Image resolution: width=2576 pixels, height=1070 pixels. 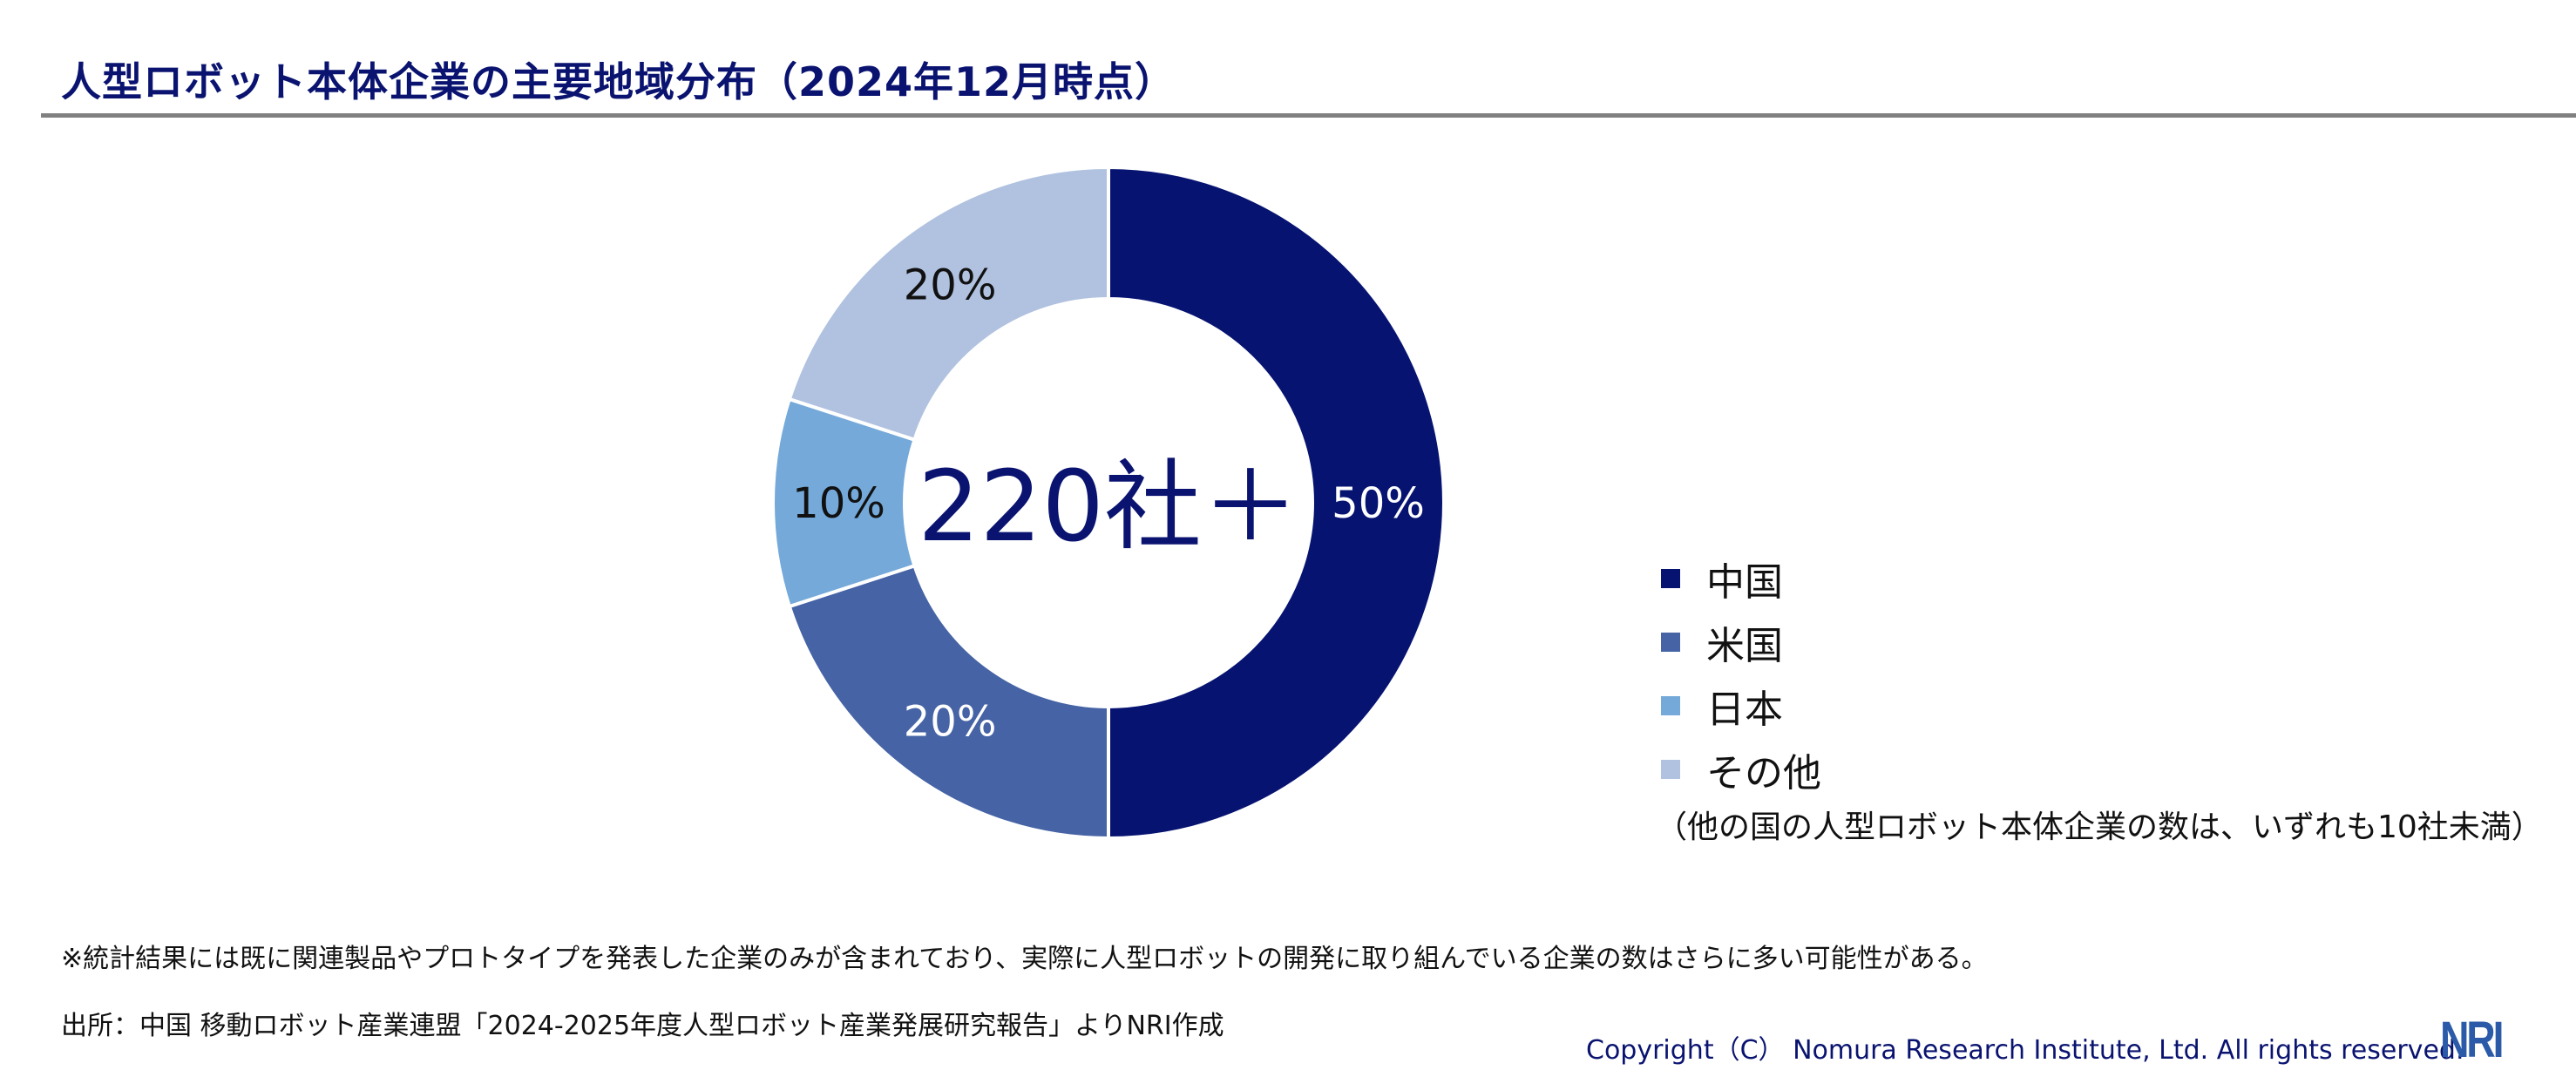 What do you see at coordinates (1309, 115) in the screenshot?
I see `title-divider` at bounding box center [1309, 115].